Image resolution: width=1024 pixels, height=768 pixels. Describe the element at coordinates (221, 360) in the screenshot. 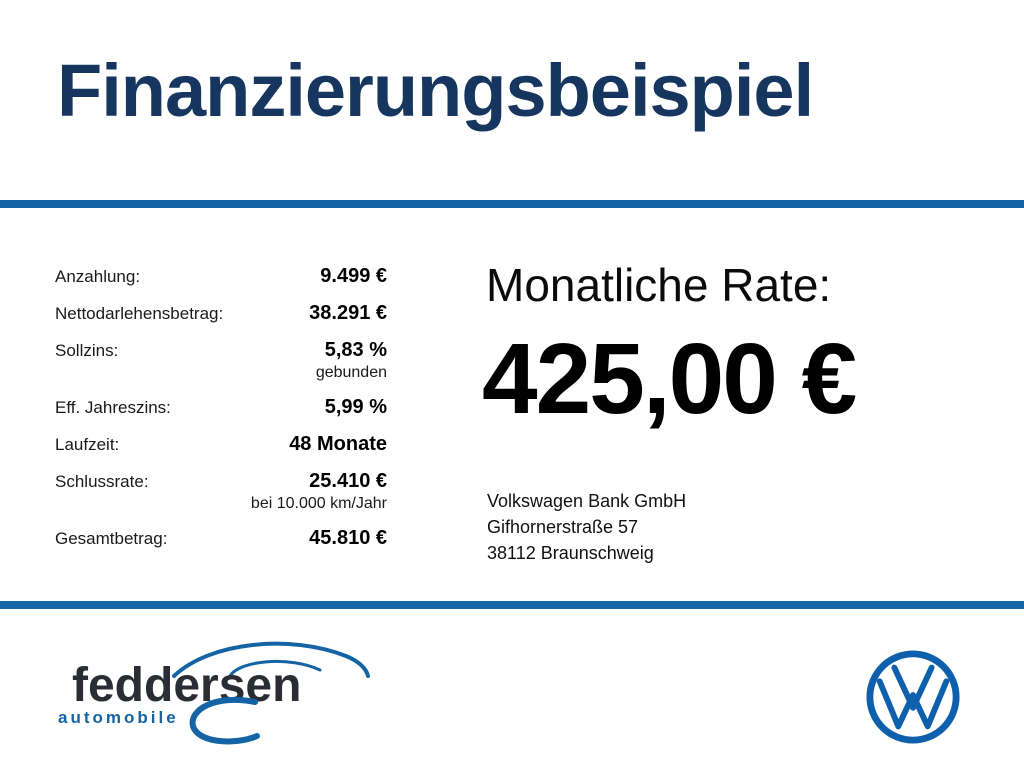

I see `finance-row-sollzins: Sollzins: 5,83 % gebunden` at that location.